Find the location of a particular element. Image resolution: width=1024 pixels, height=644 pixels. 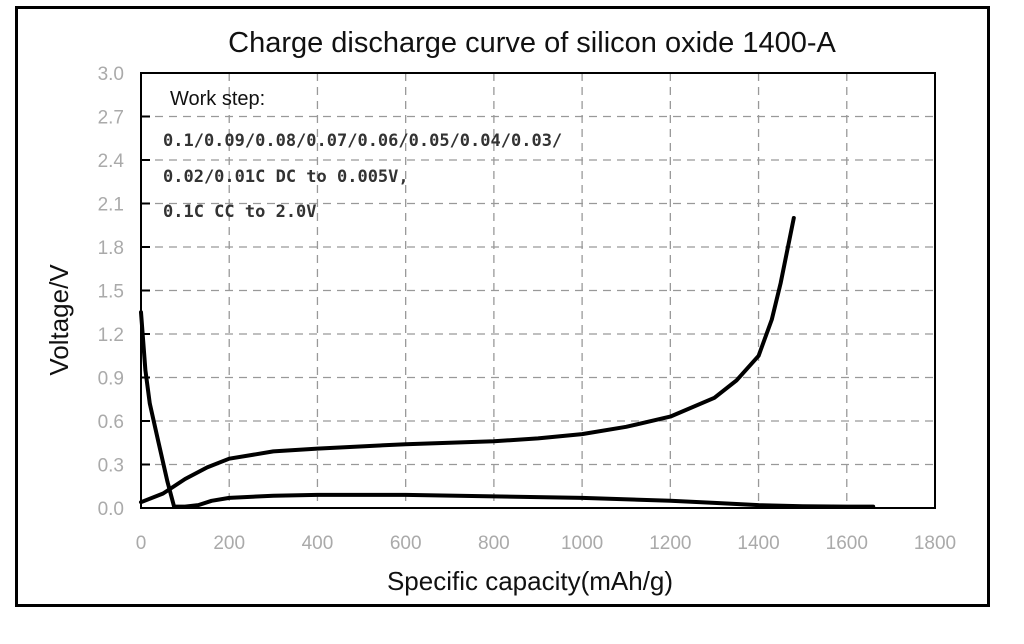

y-tick-label: 1.8 is located at coordinates (111, 248).